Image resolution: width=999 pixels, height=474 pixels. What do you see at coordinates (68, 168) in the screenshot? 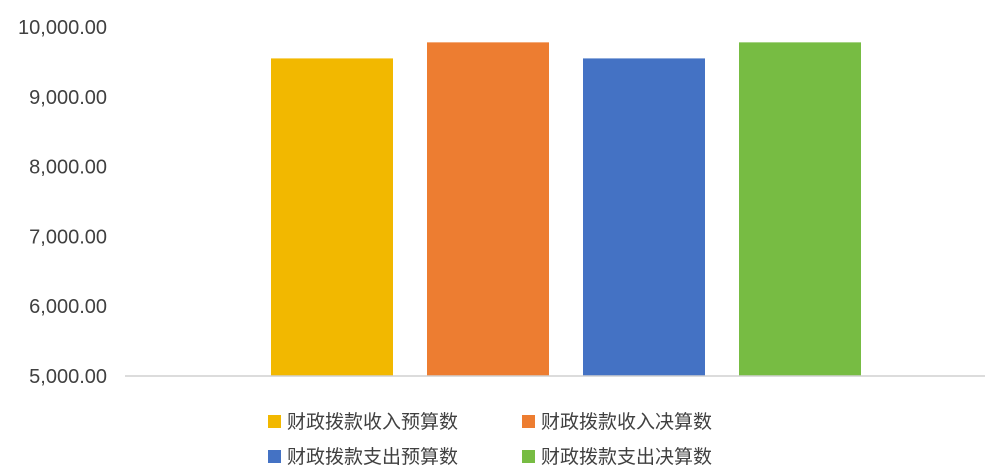
I see `y-tick-label: 8,000.00` at bounding box center [68, 168].